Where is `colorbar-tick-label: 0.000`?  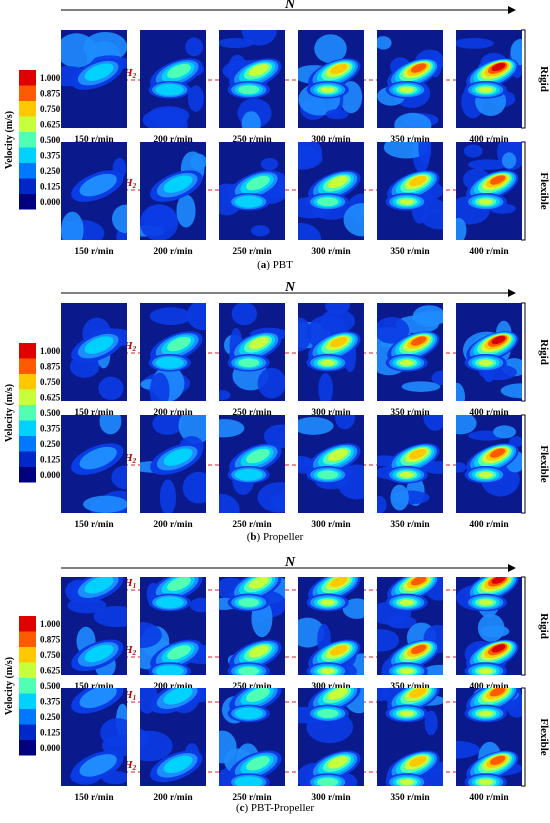
colorbar-tick-label: 0.000 is located at coordinates (50, 202).